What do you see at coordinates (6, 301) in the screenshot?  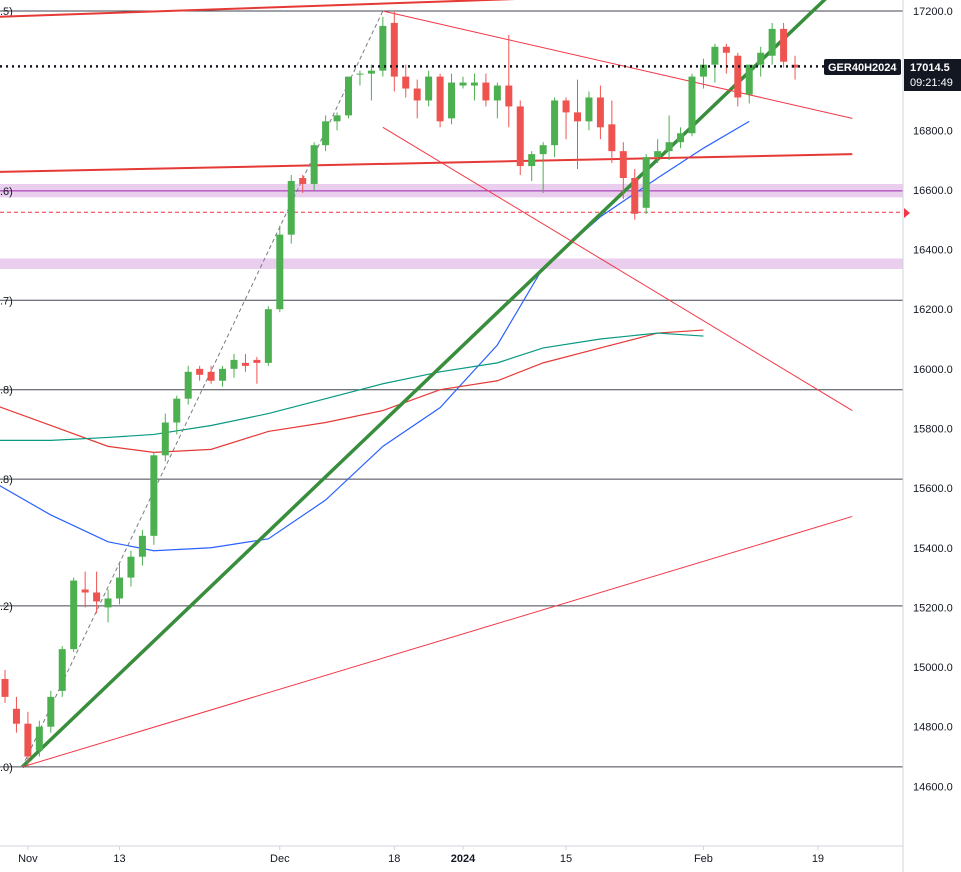 I see `fib-level-label: .7)` at bounding box center [6, 301].